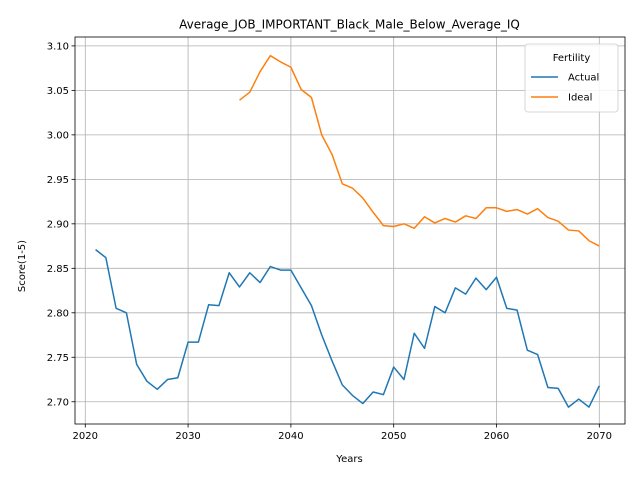 The image size is (640, 480). I want to click on x-tick-label: 2030, so click(187, 436).